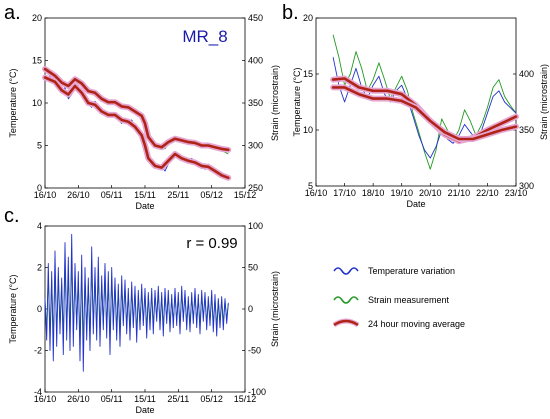  I want to click on chart-b-series, so click(424, 102).